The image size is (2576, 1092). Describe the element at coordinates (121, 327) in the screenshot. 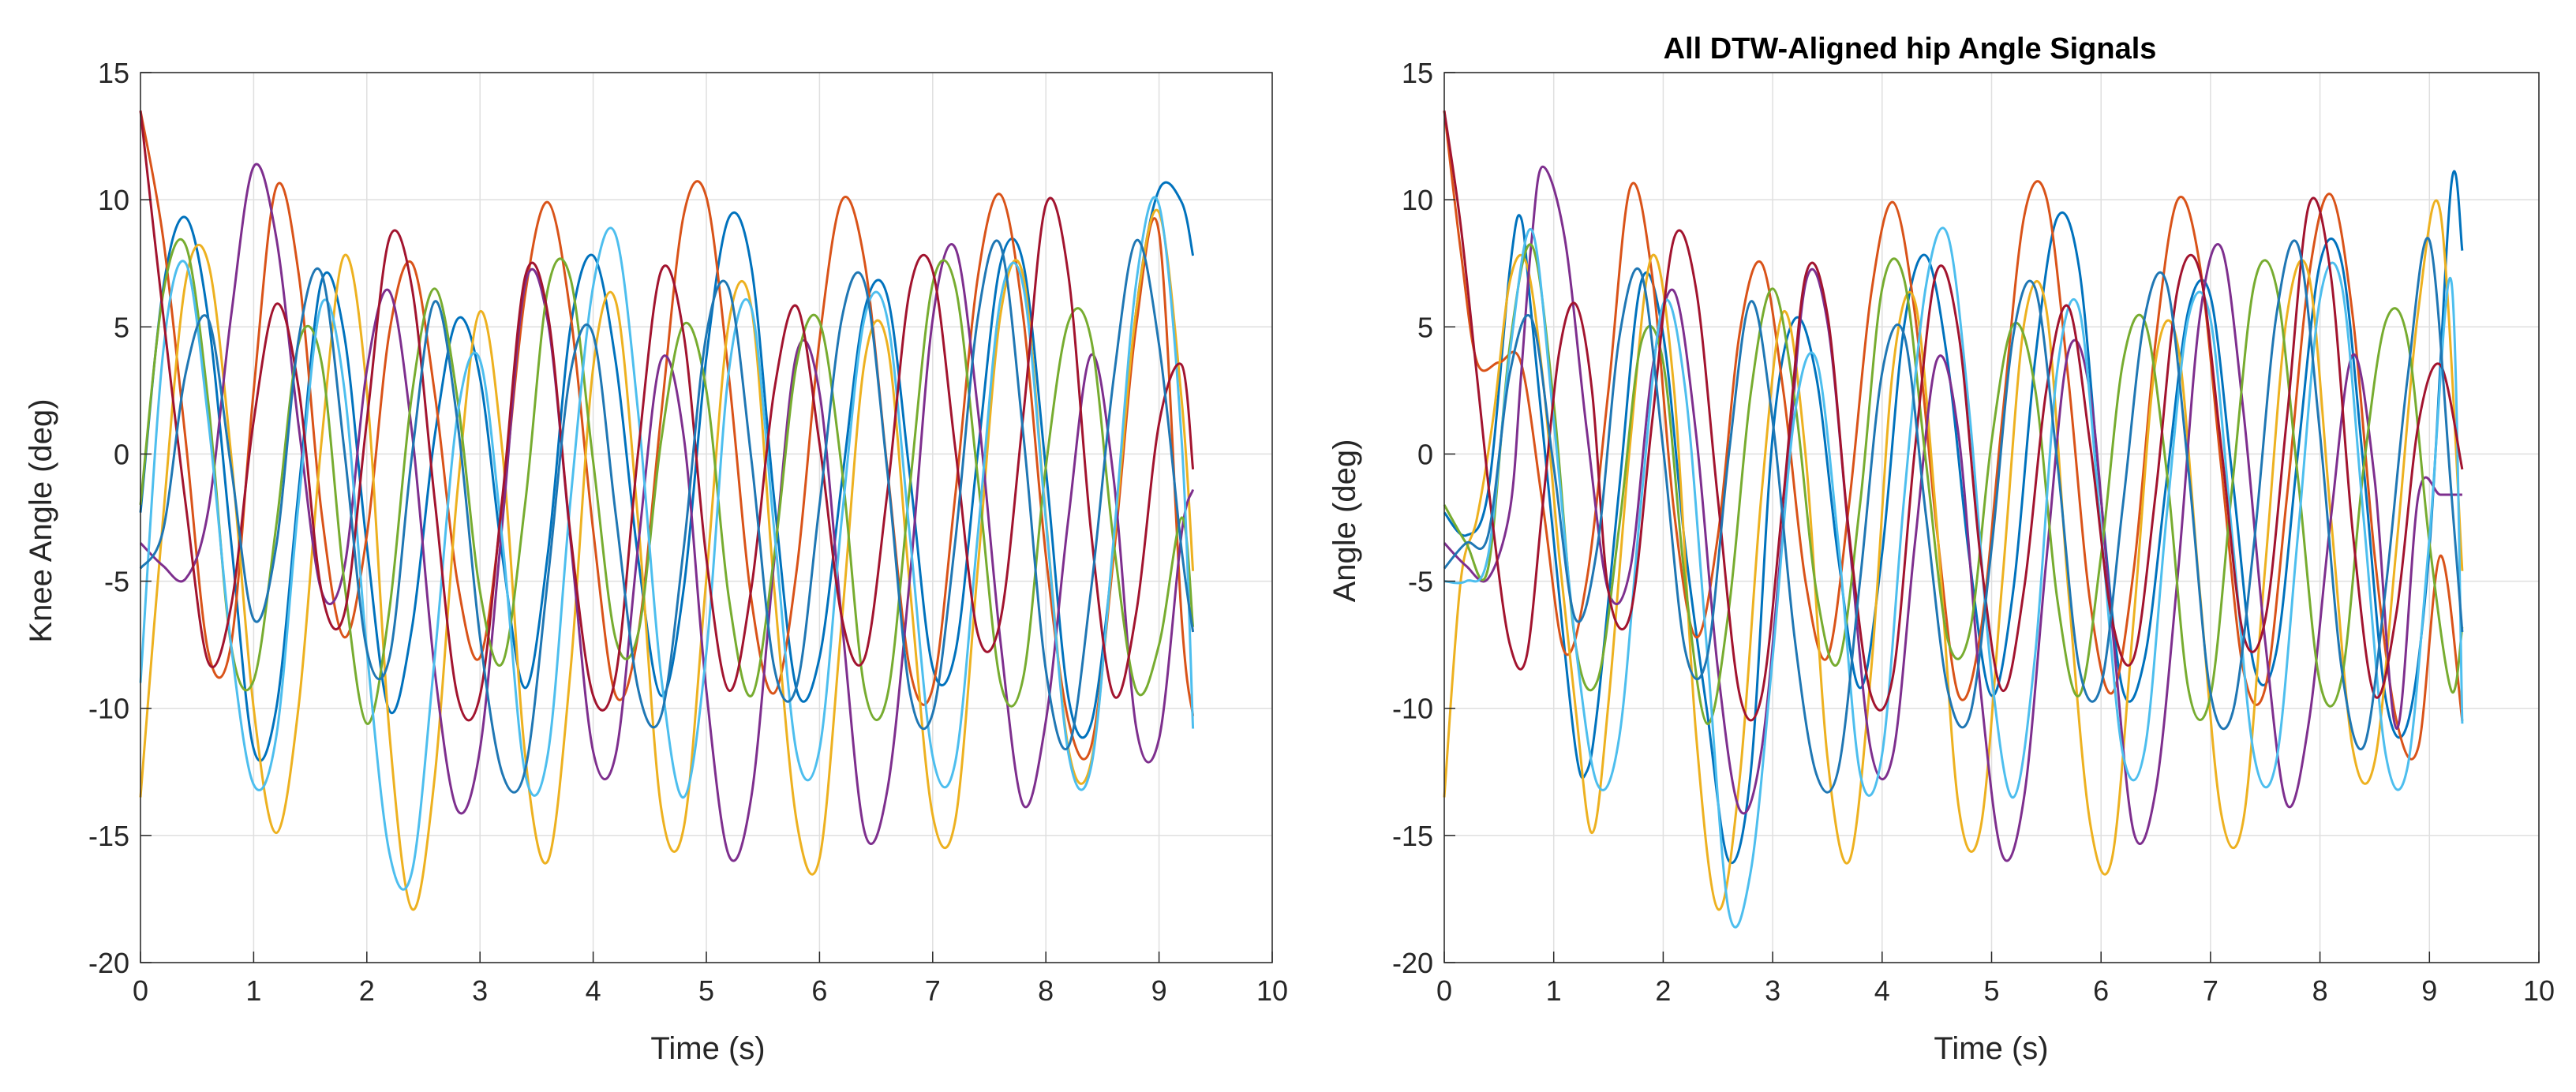

I see `left-chart-y-tick-label: 5` at that location.